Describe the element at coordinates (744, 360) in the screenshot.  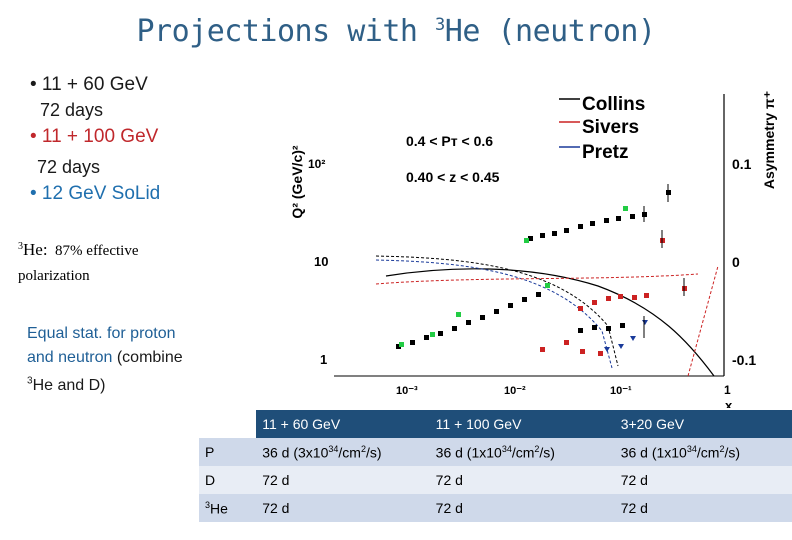
I see `y-right-tick: -0.1` at that location.